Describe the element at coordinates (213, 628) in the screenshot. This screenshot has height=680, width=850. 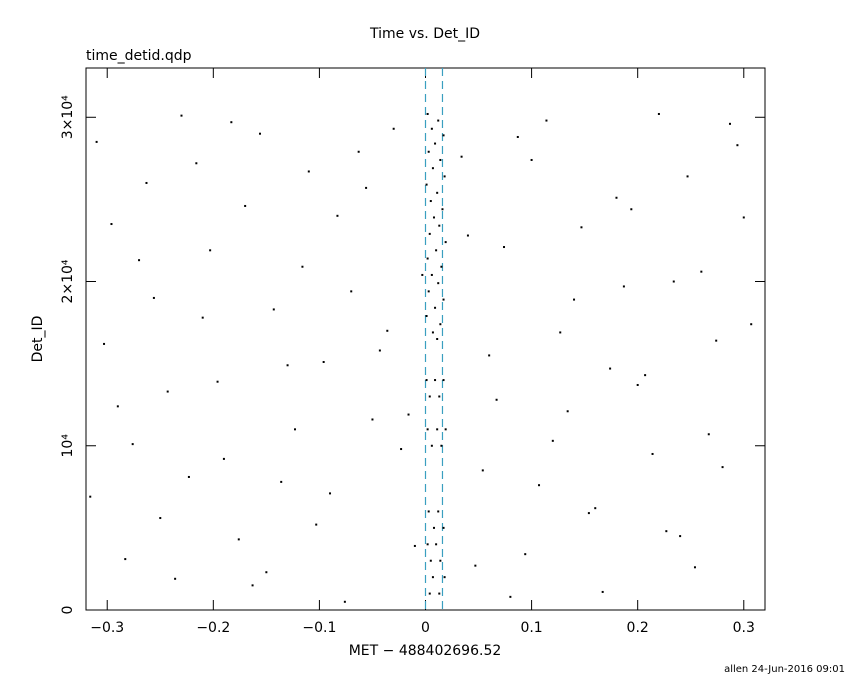
I see `x-tick-label: −0.2` at that location.